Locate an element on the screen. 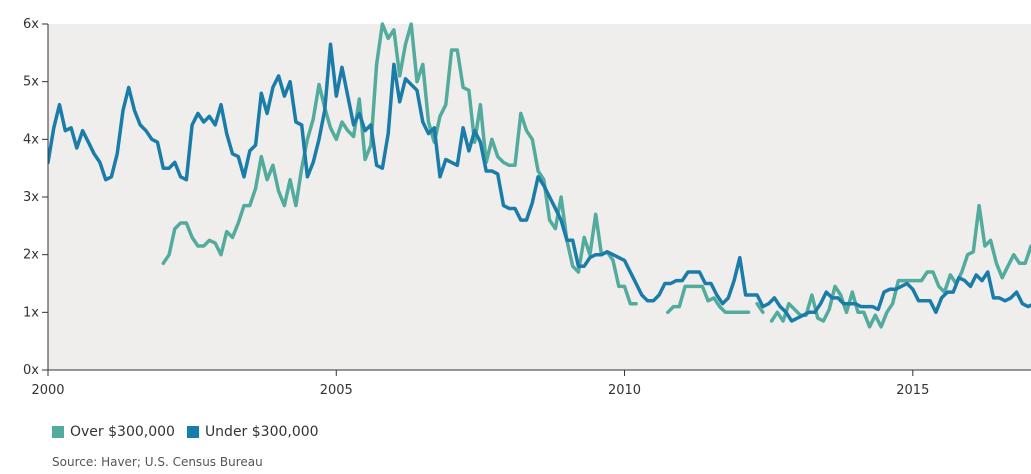 This screenshot has width=1031, height=474. legend-swatch-under-300k is located at coordinates (192, 432).